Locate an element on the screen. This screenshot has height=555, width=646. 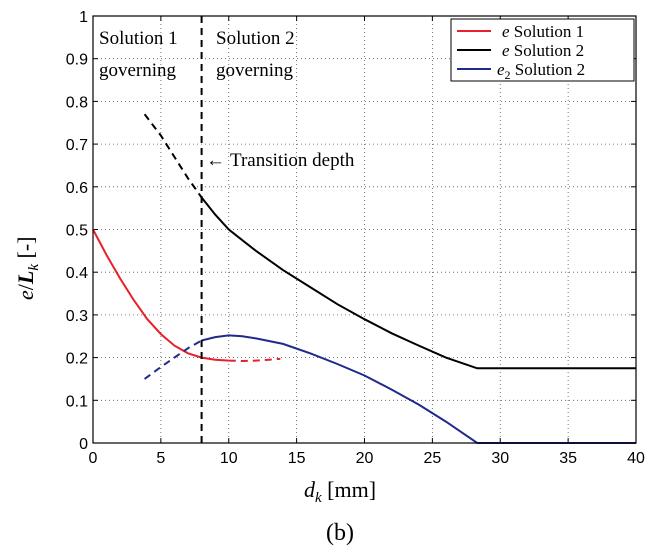
x-tick-label: 35 is located at coordinates (568, 458).